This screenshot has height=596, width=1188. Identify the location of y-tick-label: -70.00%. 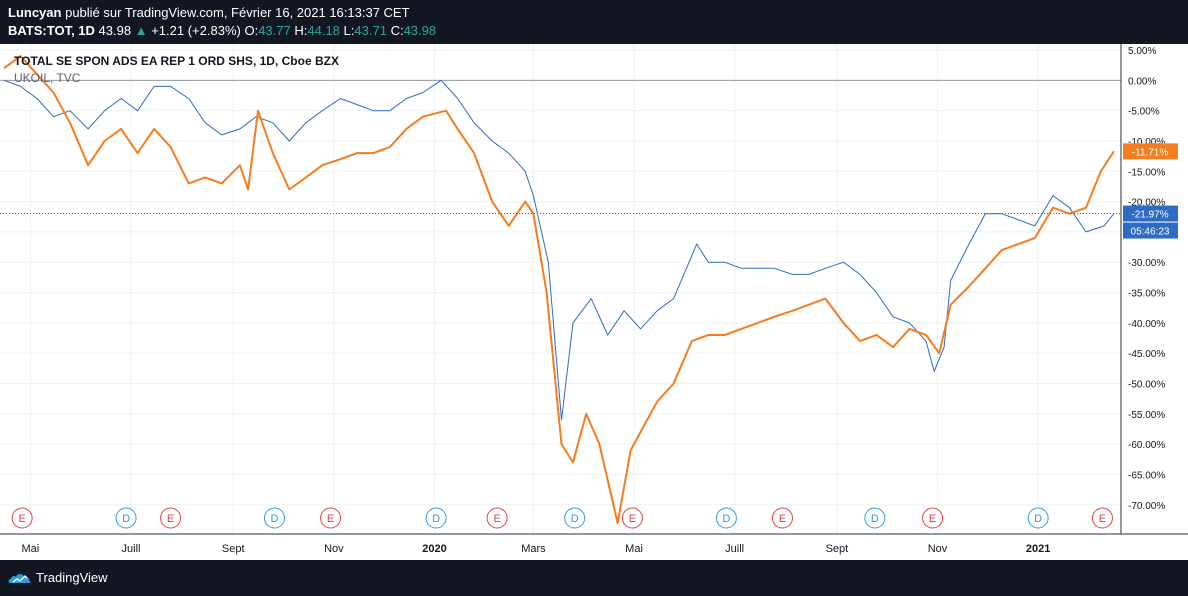
(1146, 506).